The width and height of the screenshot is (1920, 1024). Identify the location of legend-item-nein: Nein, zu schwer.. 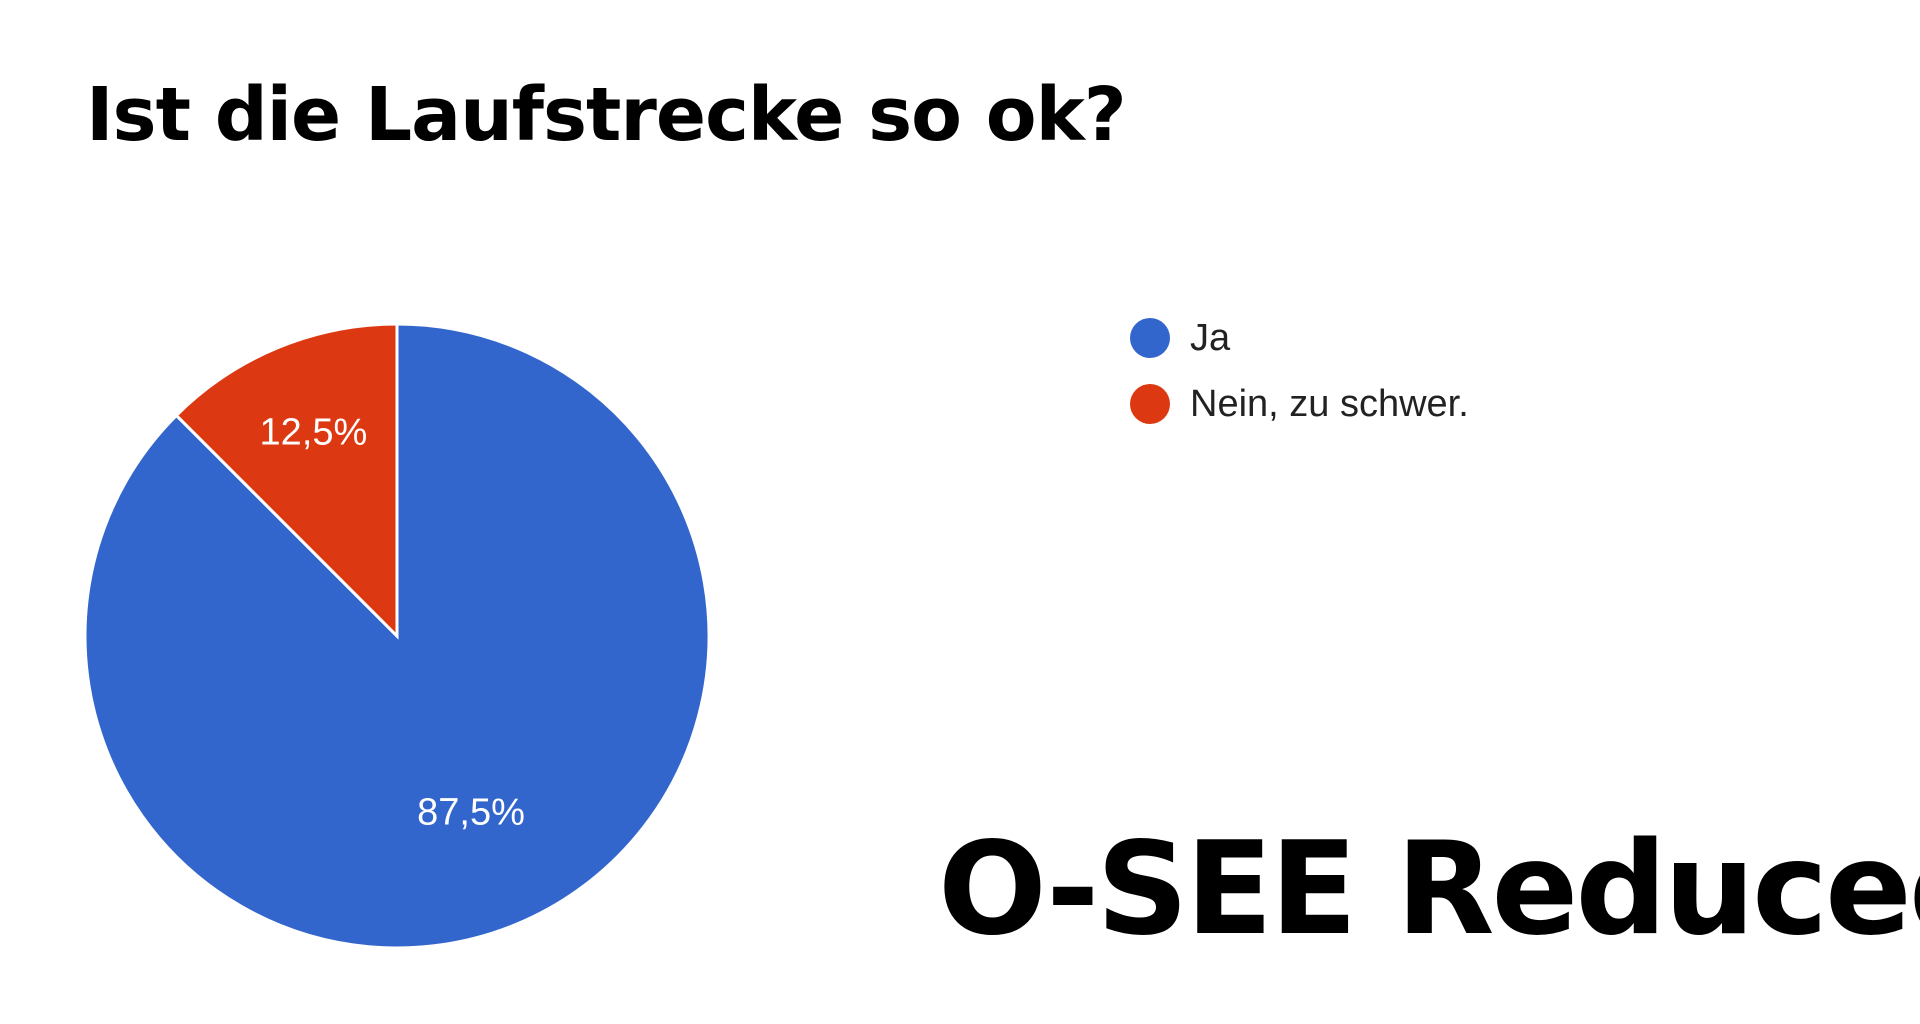
(1299, 404).